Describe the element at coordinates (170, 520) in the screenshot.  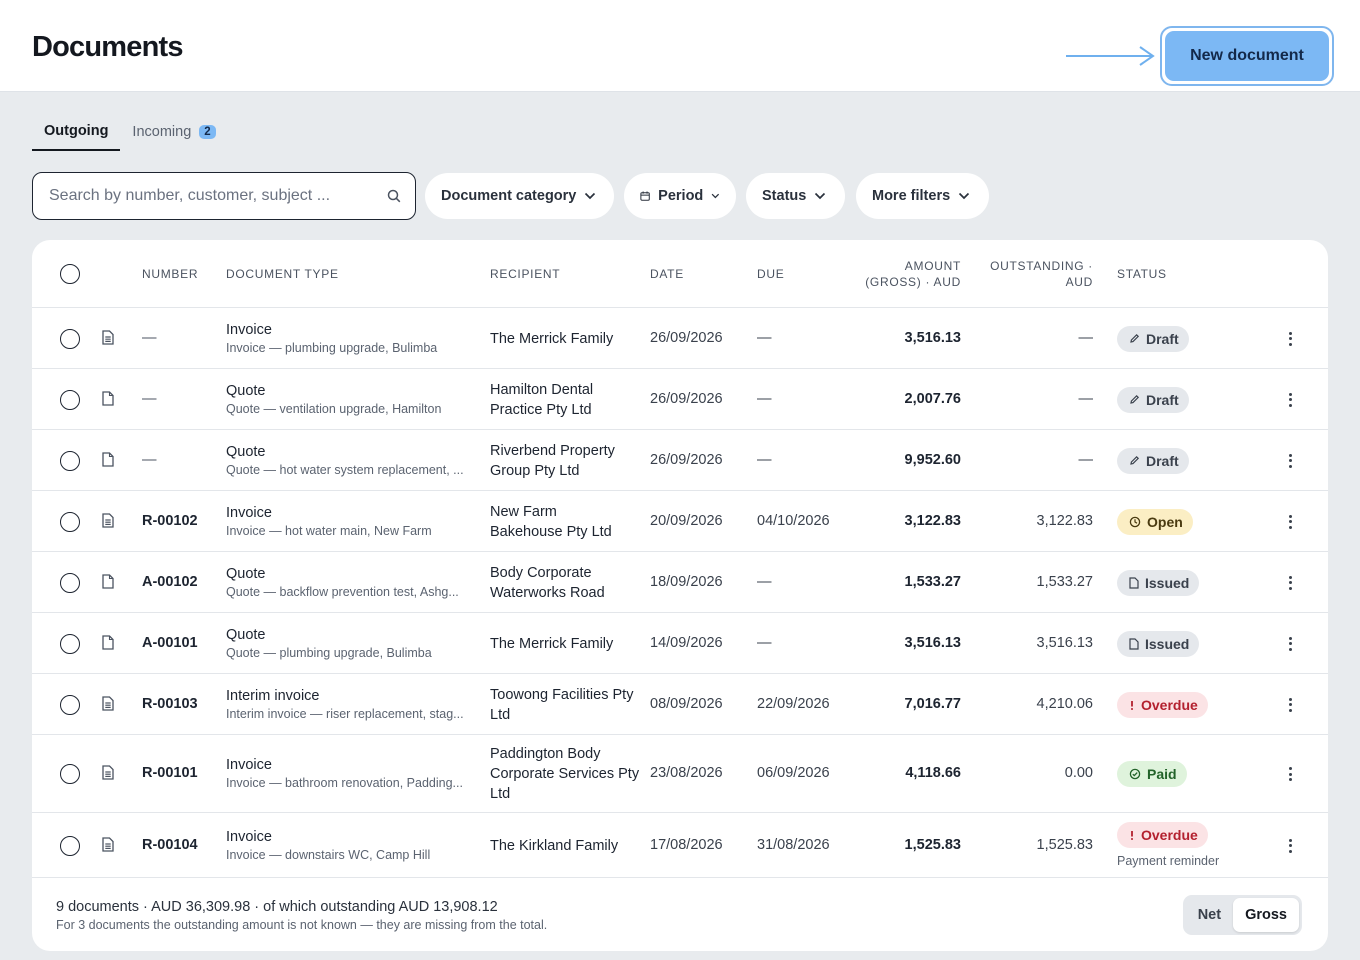
I see `document-number: R-00102` at that location.